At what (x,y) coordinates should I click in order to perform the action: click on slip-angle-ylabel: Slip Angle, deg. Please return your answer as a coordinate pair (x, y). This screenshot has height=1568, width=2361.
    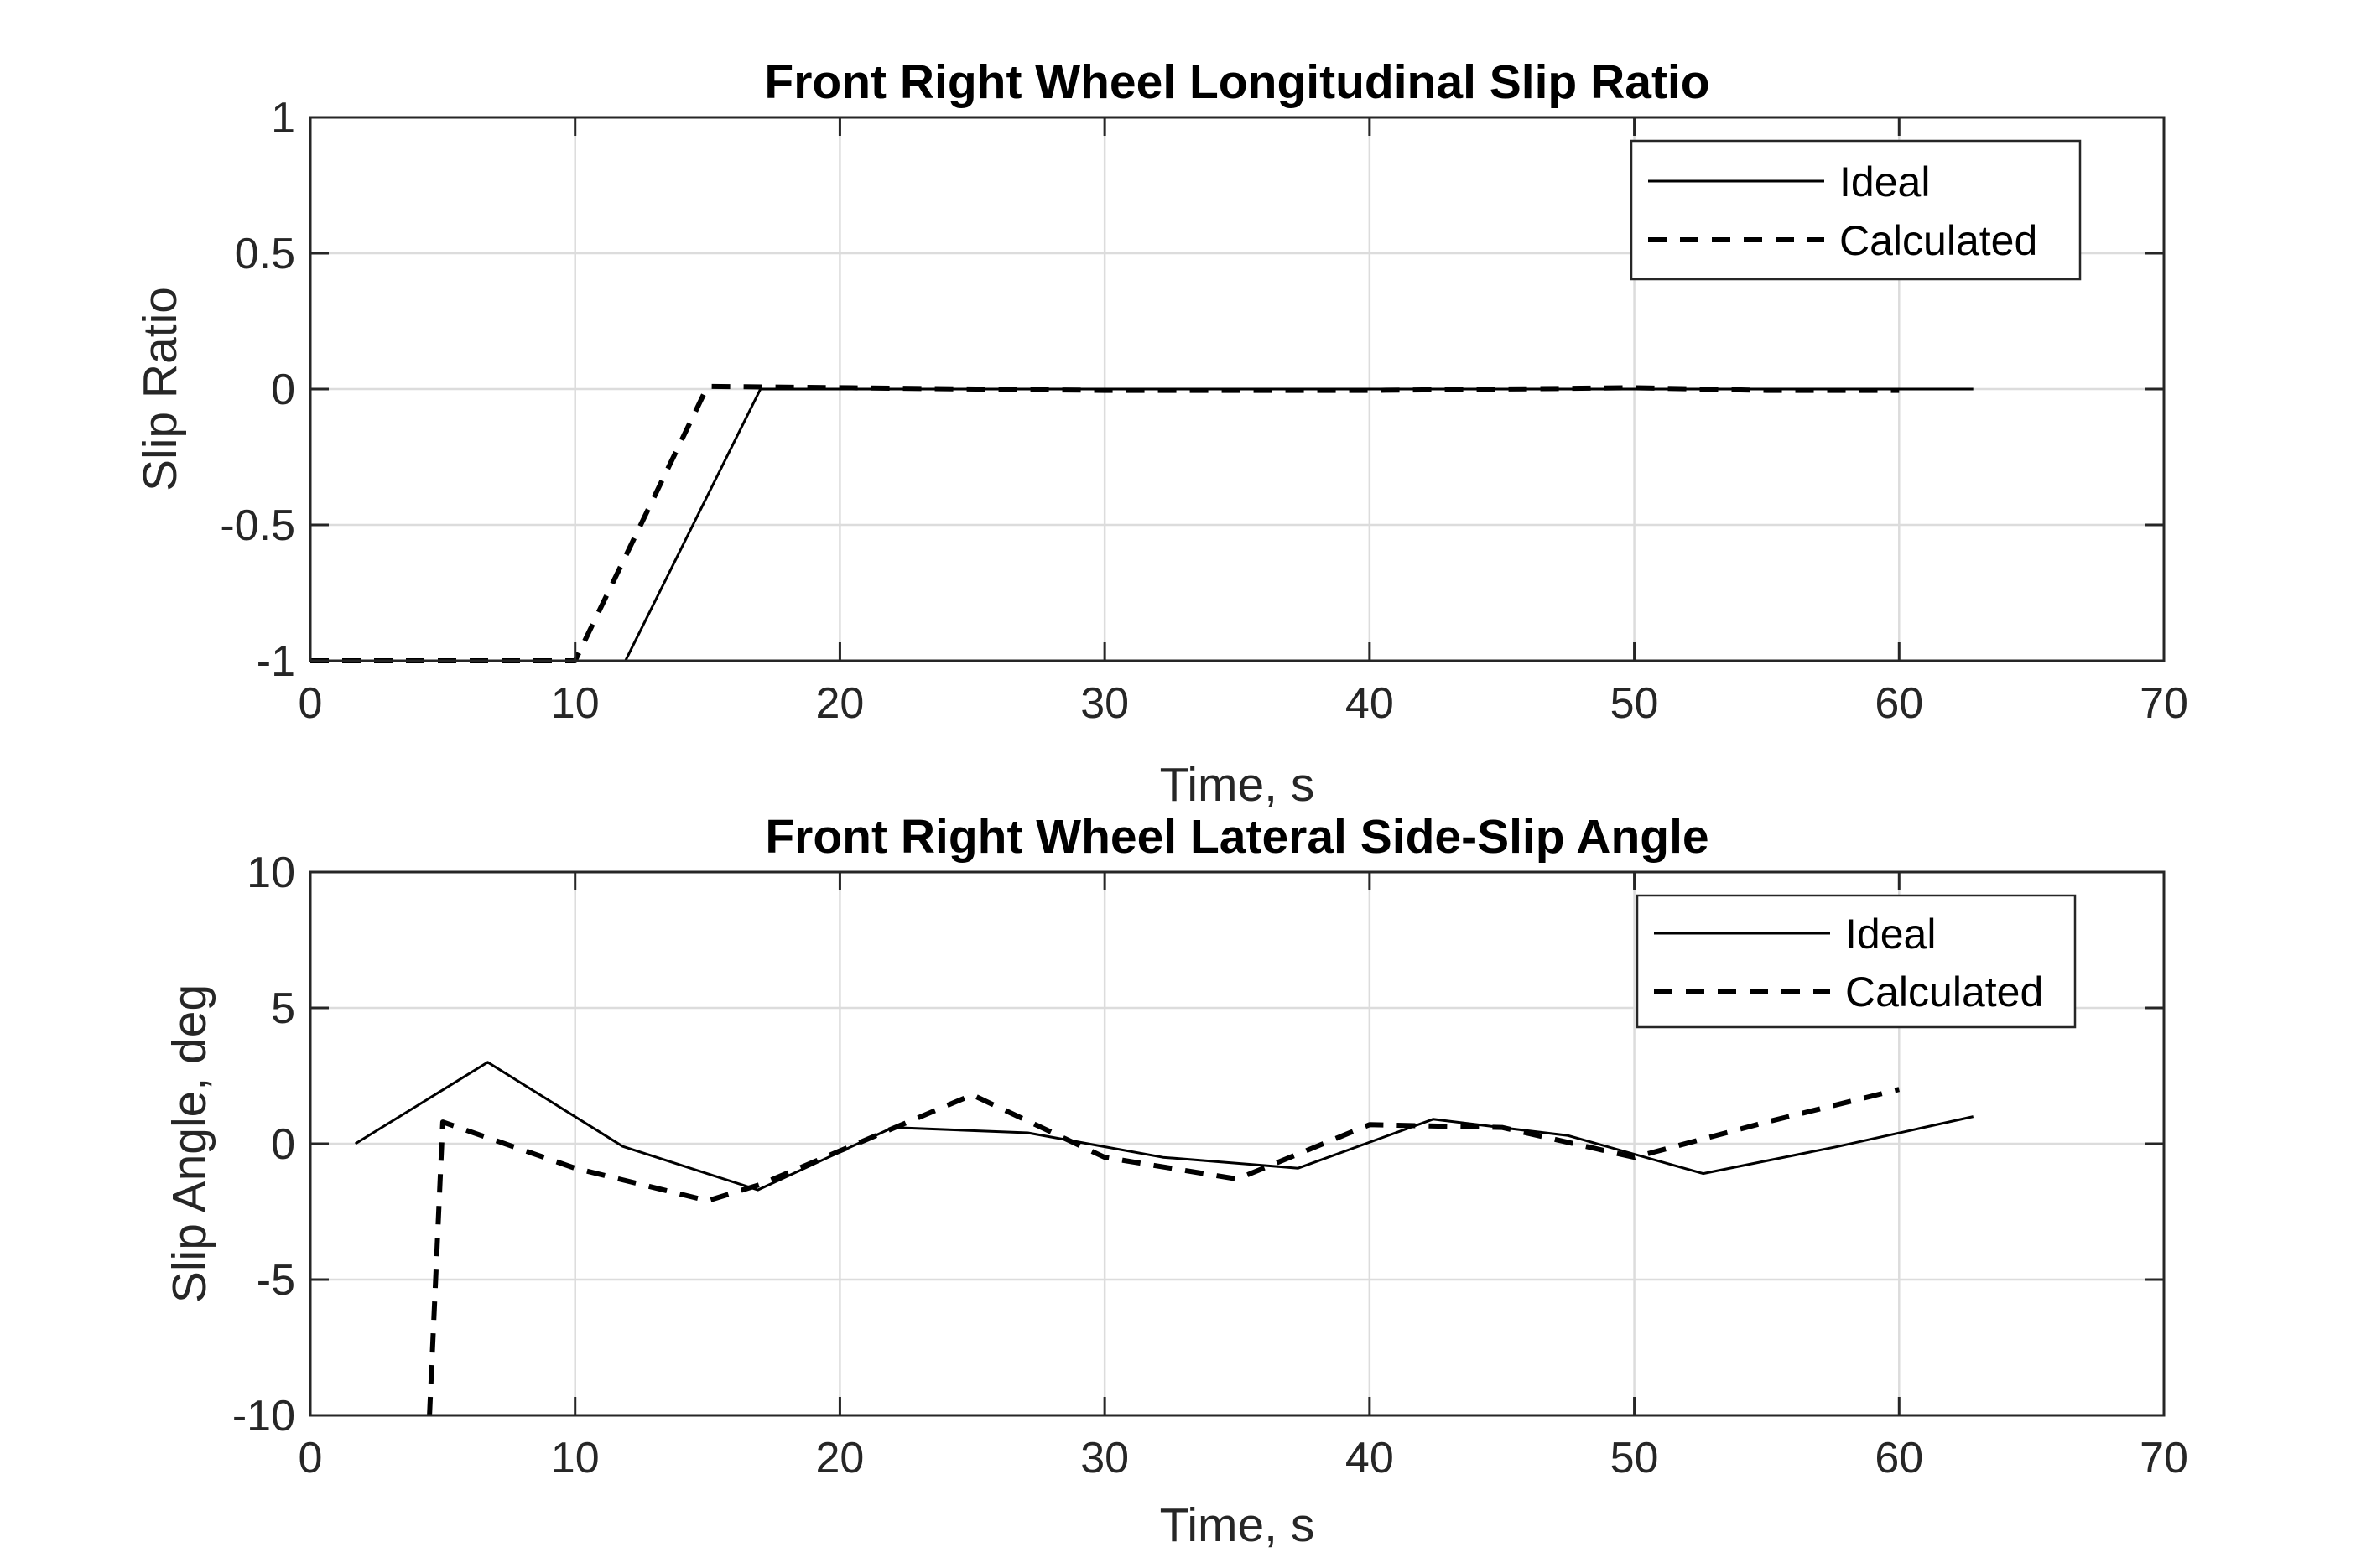
    Looking at the image, I should click on (189, 1143).